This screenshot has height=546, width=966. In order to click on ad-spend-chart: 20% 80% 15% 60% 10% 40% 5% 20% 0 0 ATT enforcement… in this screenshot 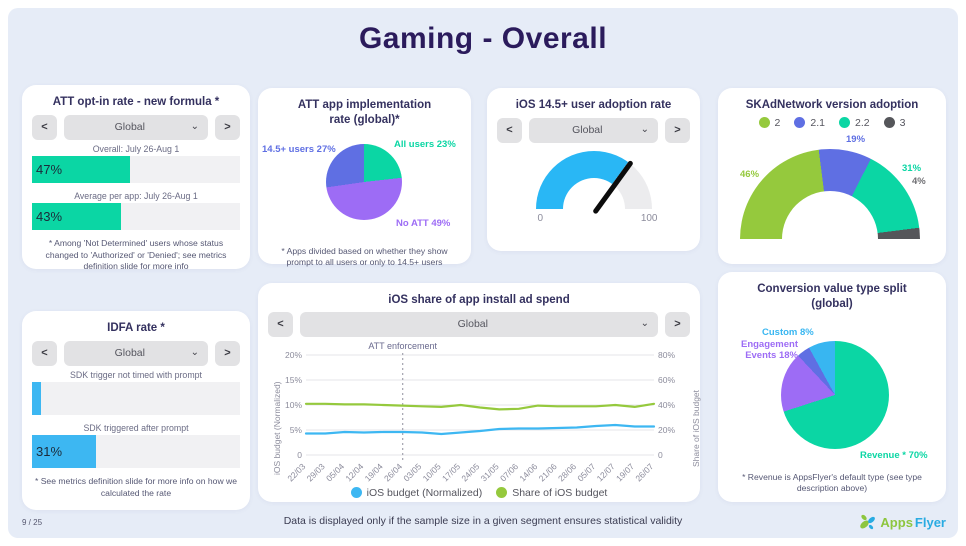, I will do `click(479, 413)`.